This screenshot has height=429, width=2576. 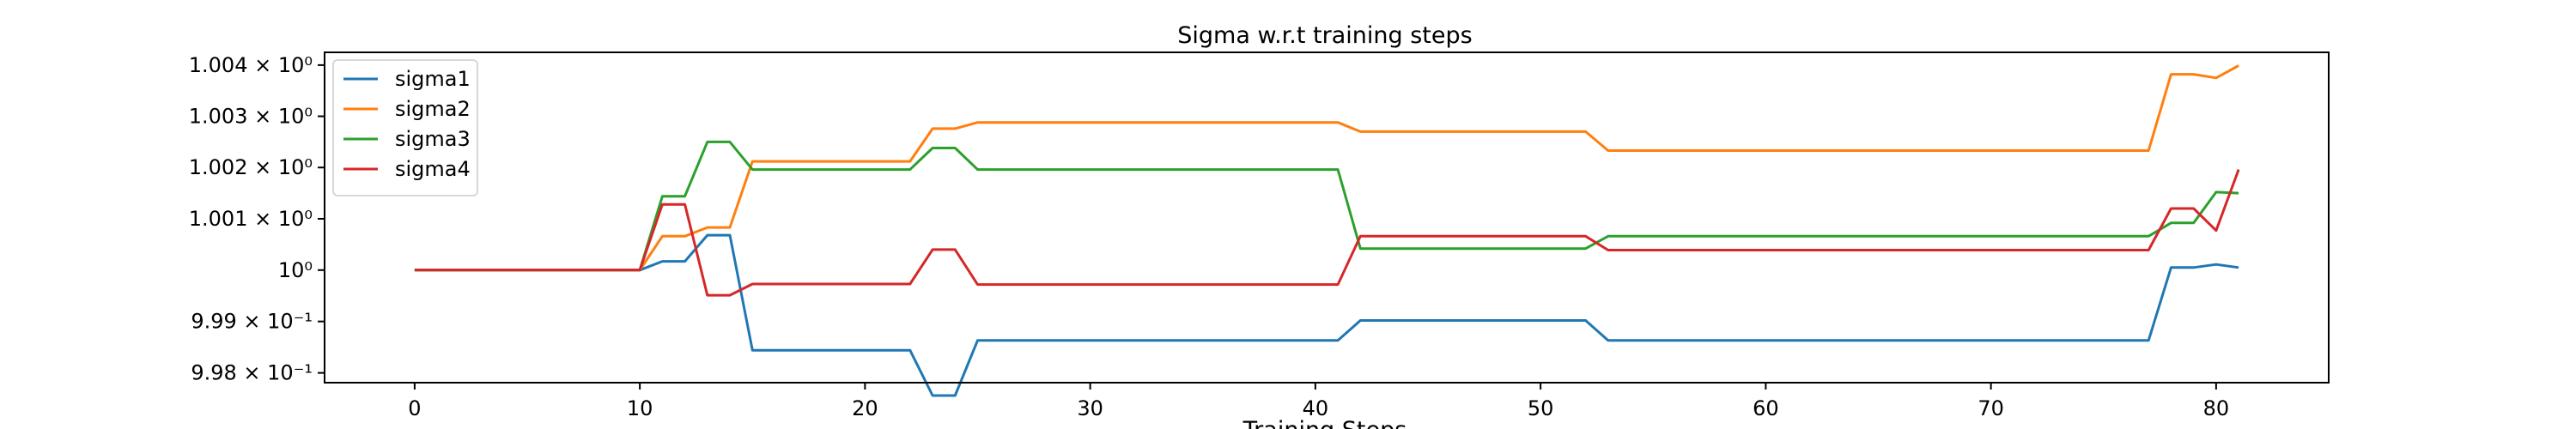 I want to click on legend-label: sigma2, so click(x=433, y=109).